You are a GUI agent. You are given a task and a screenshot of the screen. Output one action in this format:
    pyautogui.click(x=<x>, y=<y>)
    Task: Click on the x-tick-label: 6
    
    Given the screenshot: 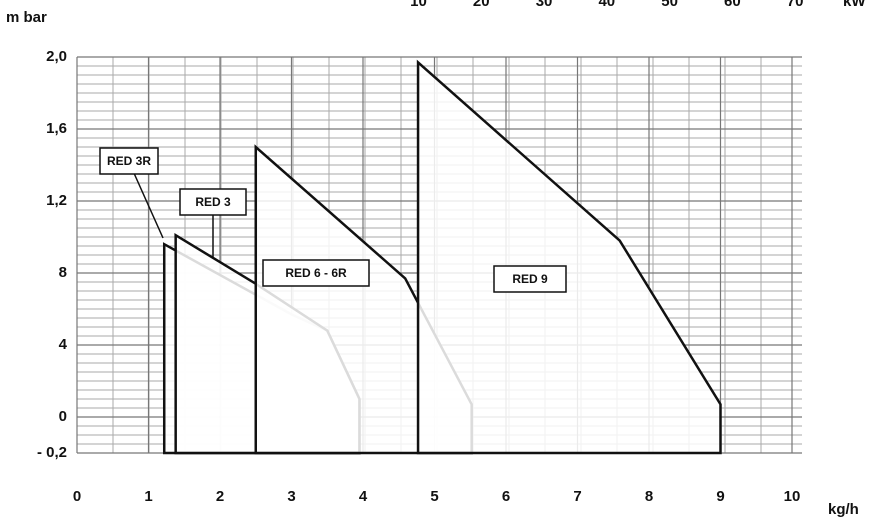 What is the action you would take?
    pyautogui.click(x=506, y=496)
    